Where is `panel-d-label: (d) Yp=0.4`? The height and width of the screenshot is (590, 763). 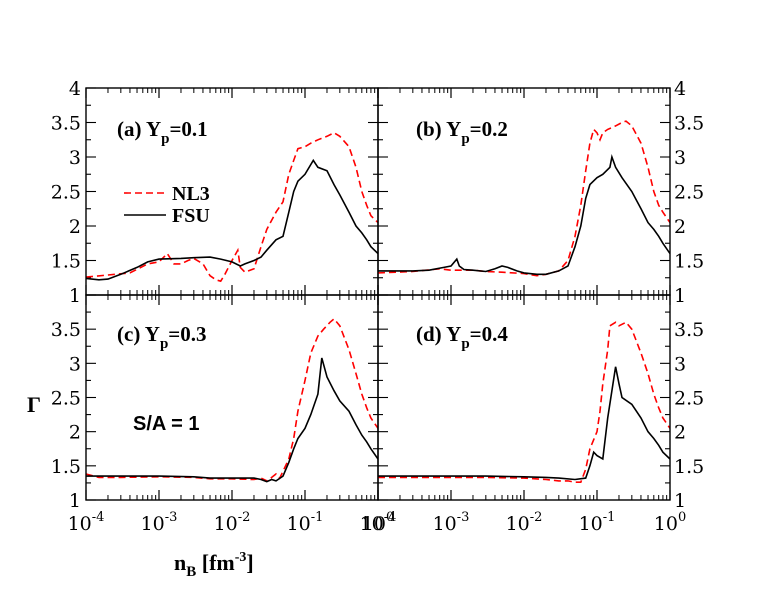 panel-d-label: (d) Yp=0.4 is located at coordinates (462, 337).